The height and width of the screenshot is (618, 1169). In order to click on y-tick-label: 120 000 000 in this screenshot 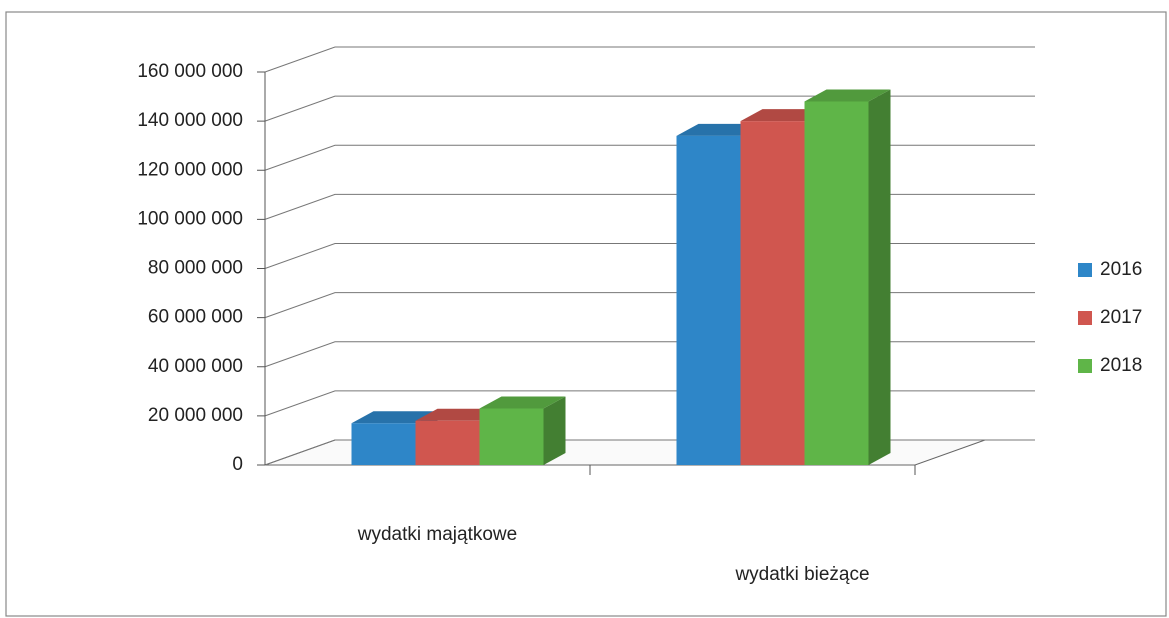, I will do `click(190, 169)`.